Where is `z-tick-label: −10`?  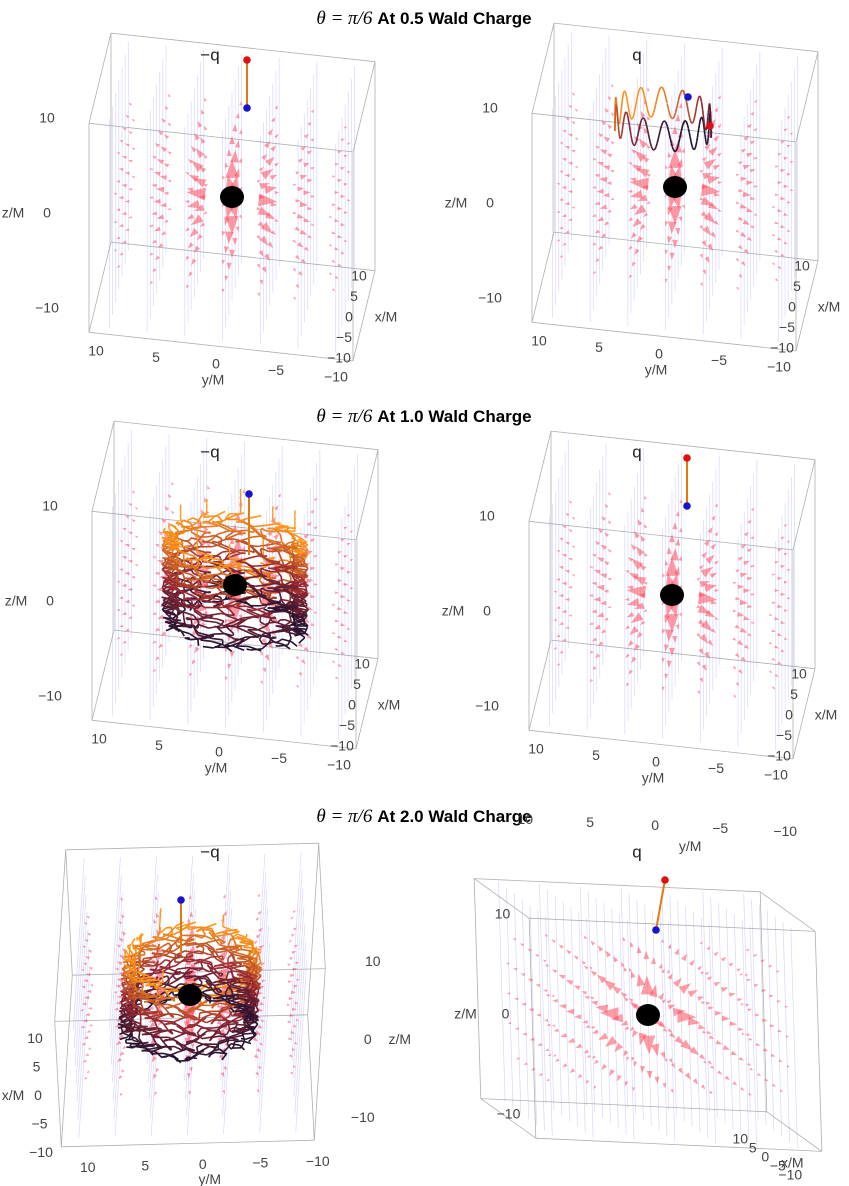
z-tick-label: −10 is located at coordinates (487, 706).